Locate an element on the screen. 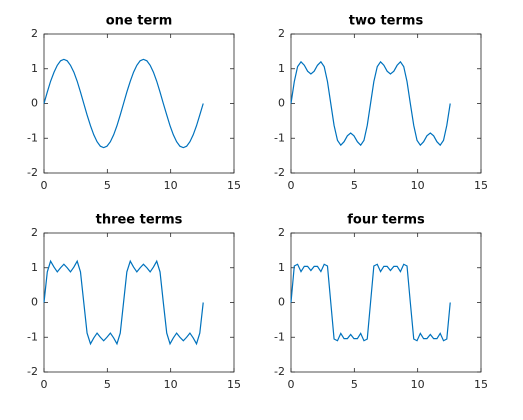 The height and width of the screenshot is (420, 523). chart-title: three terms is located at coordinates (139, 220).